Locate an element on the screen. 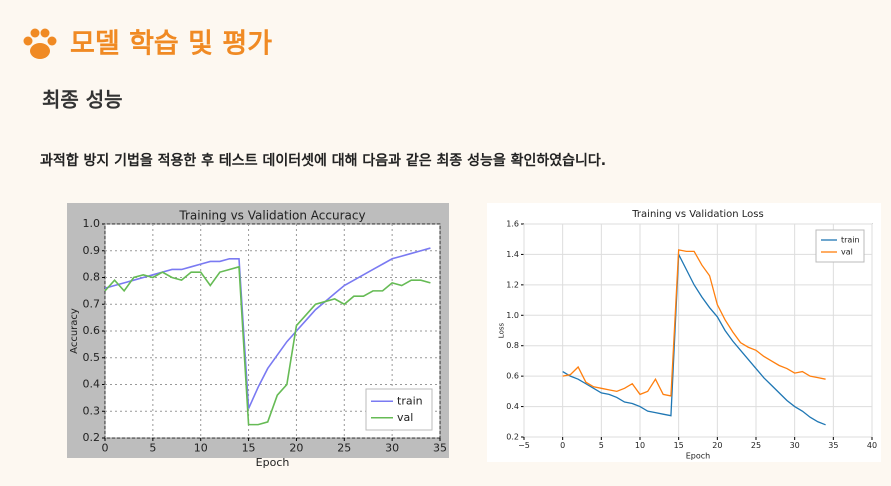 The image size is (891, 486). paw-icon is located at coordinates (40, 43).